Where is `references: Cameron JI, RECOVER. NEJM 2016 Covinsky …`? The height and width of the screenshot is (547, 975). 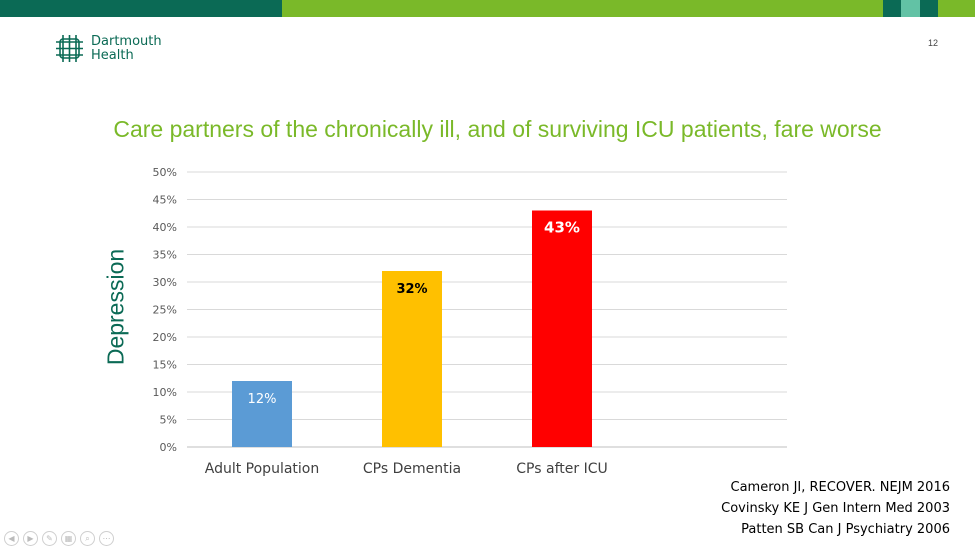
references: Cameron JI, RECOVER. NEJM 2016 Covinsky … is located at coordinates (835, 508).